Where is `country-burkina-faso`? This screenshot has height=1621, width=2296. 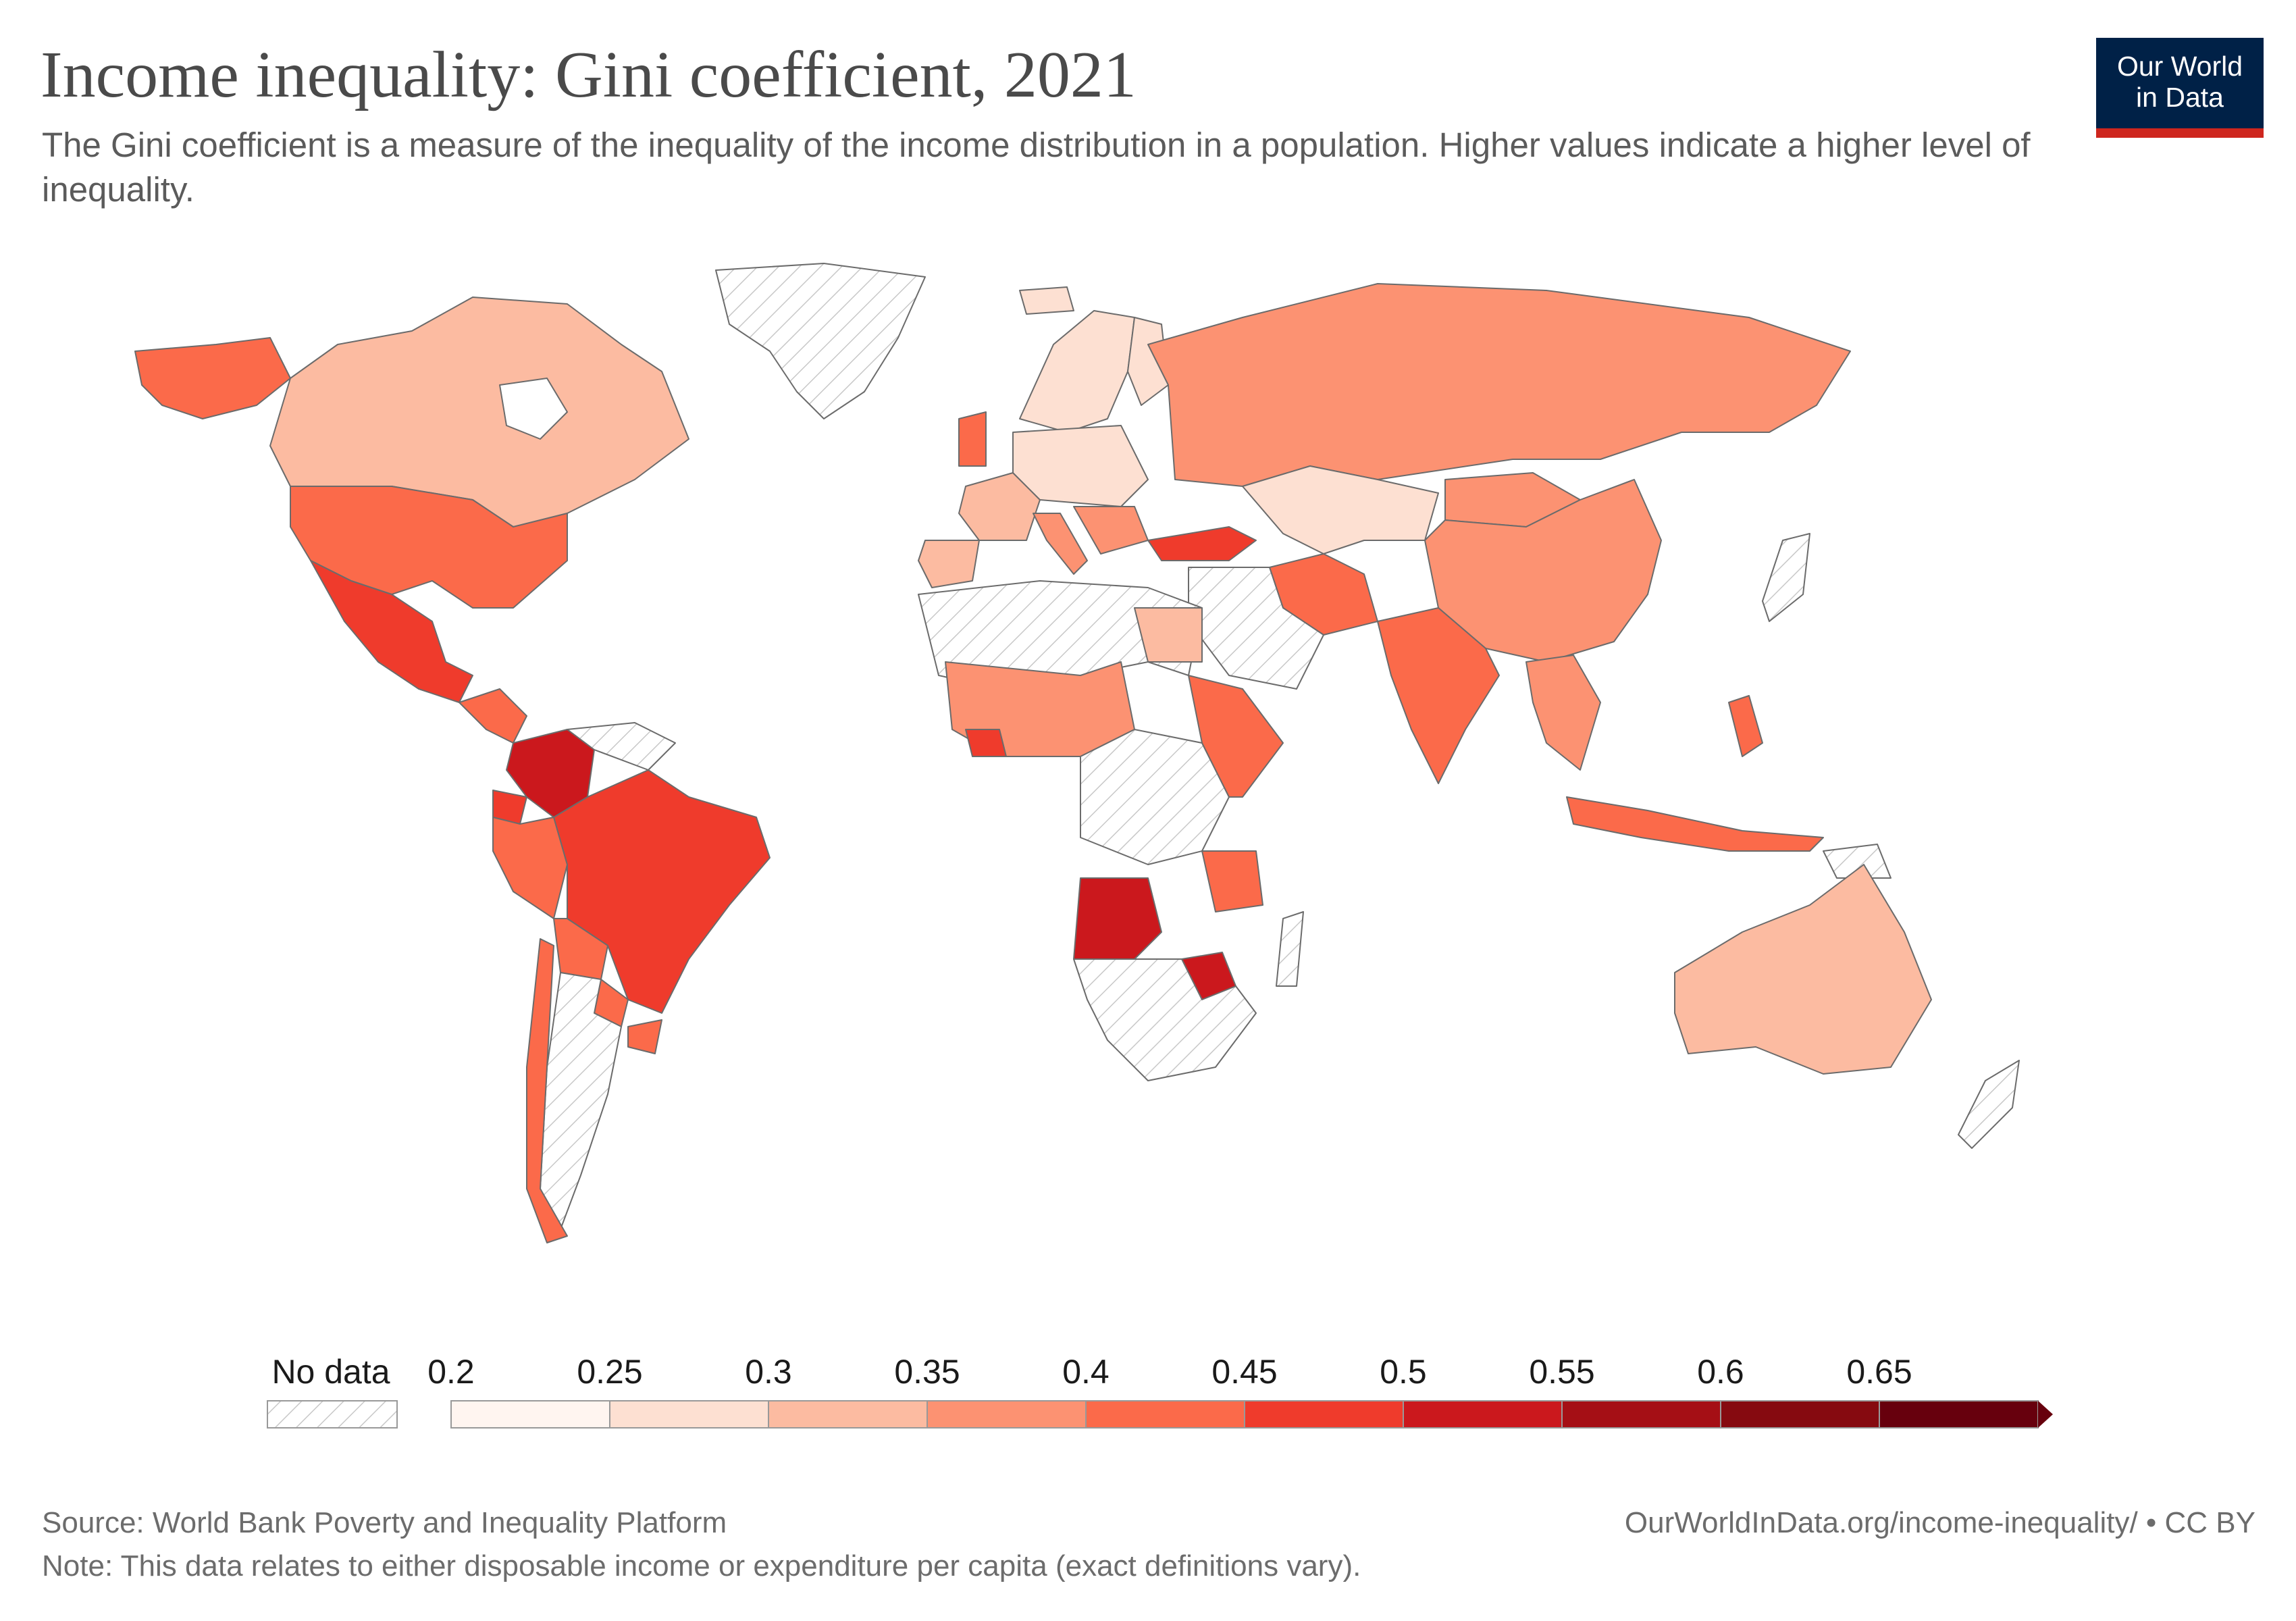
country-burkina-faso is located at coordinates (986, 743).